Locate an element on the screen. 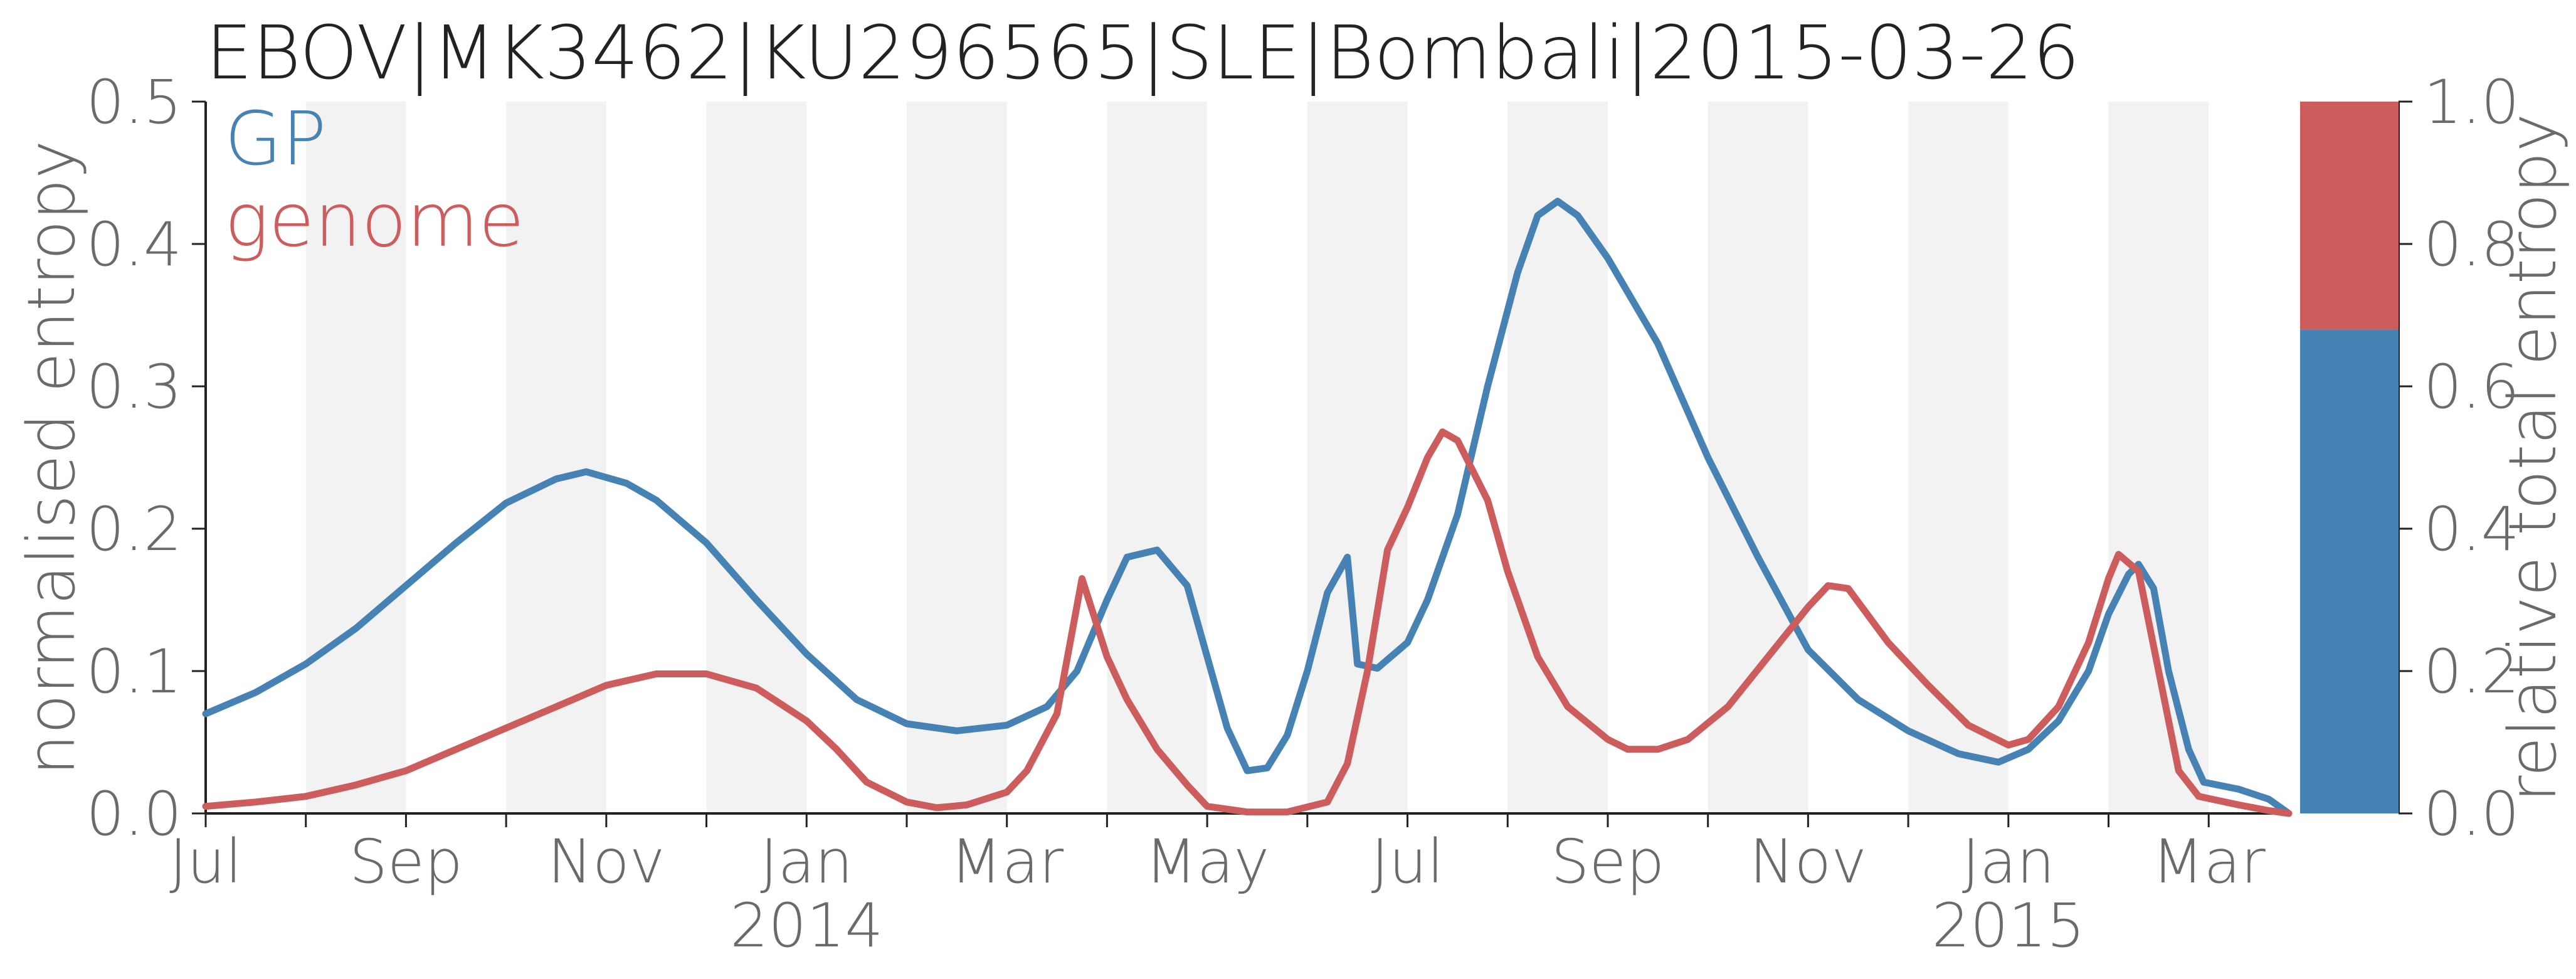 This screenshot has width=2576, height=979. bar-segment-genome is located at coordinates (2349, 216).